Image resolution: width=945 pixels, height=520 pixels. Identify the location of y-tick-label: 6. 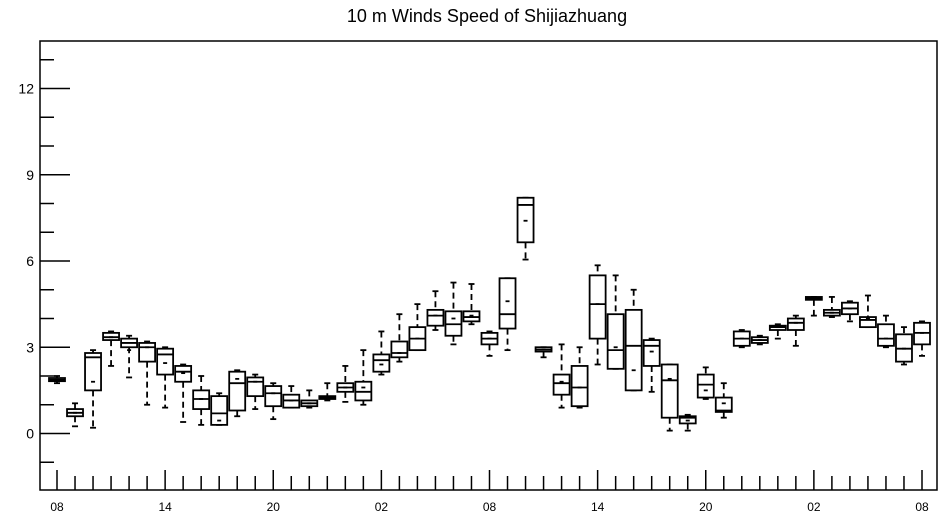
(30, 261).